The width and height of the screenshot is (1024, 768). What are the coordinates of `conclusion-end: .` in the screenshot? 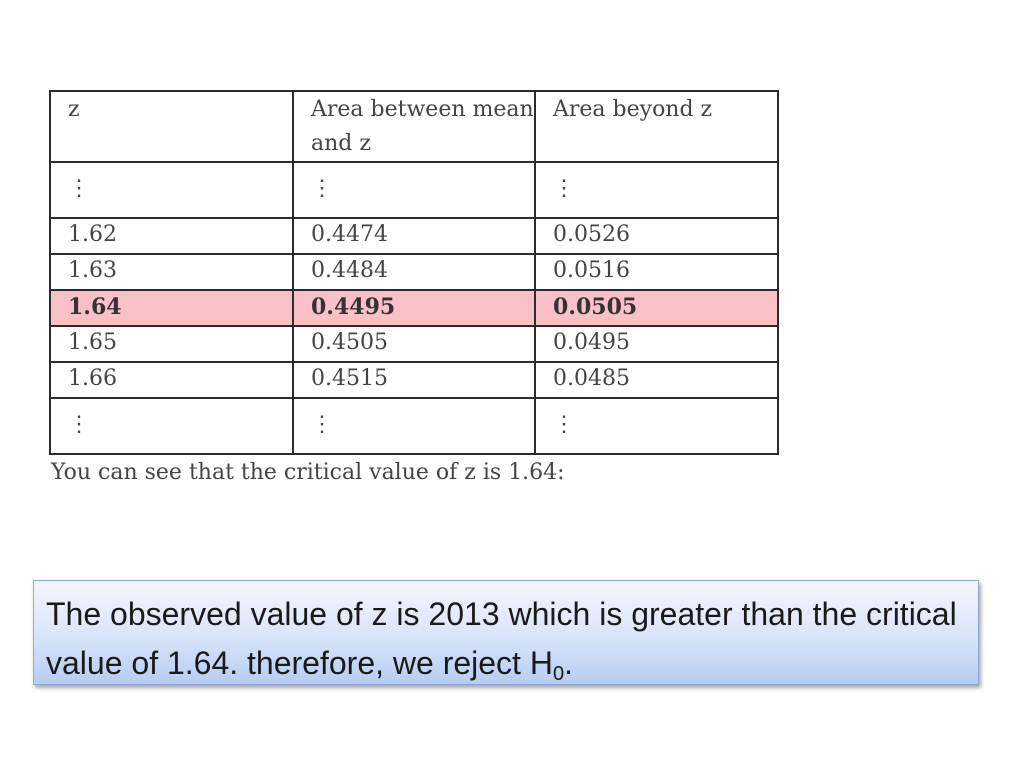 It's located at (568, 663).